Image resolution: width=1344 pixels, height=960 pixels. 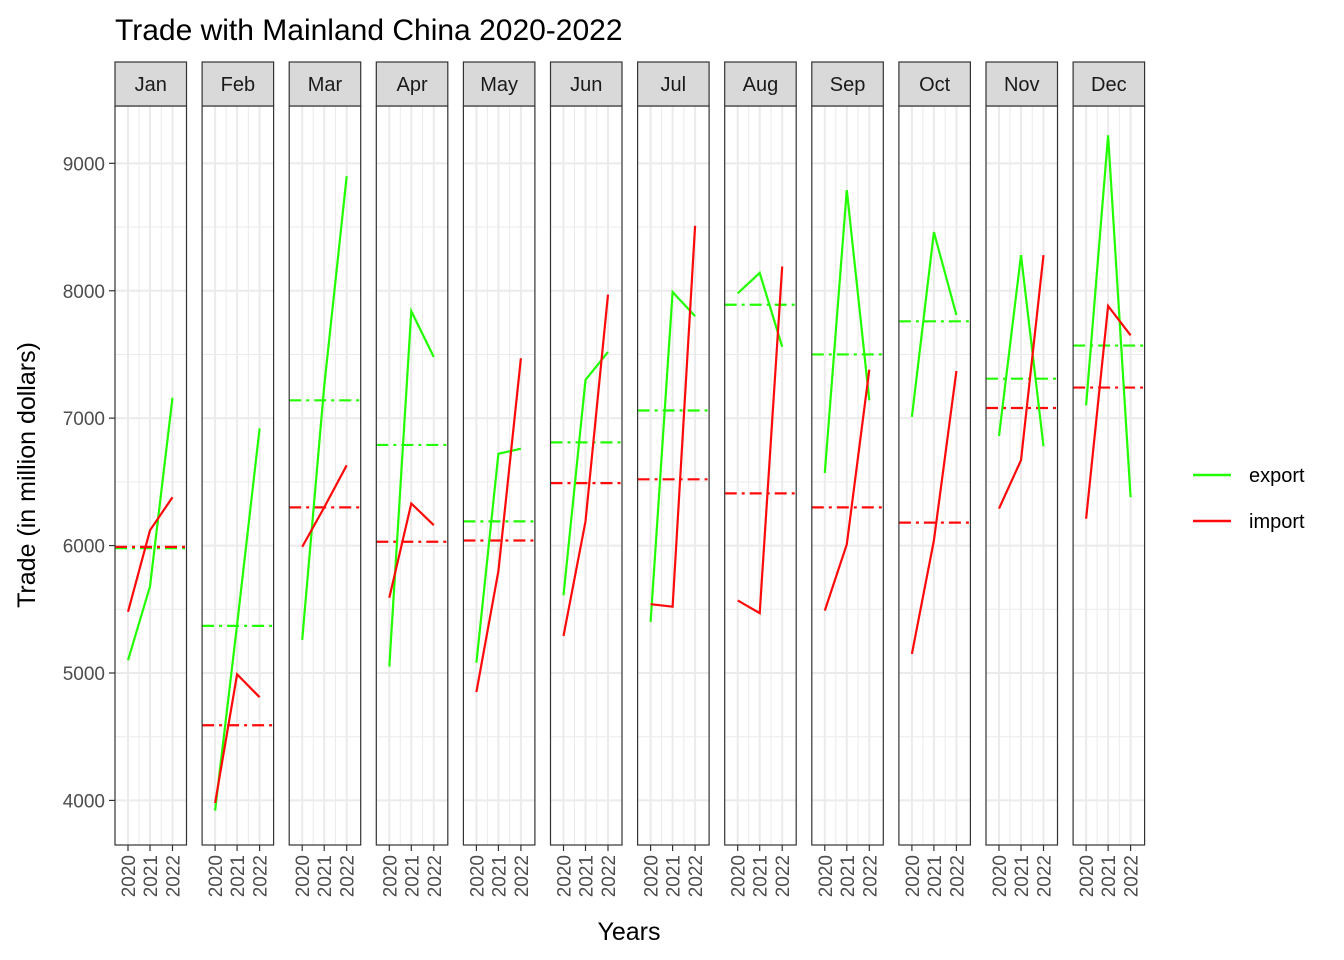 What do you see at coordinates (935, 479) in the screenshot?
I see `facet-oct: Oct 2020 2021 2022` at bounding box center [935, 479].